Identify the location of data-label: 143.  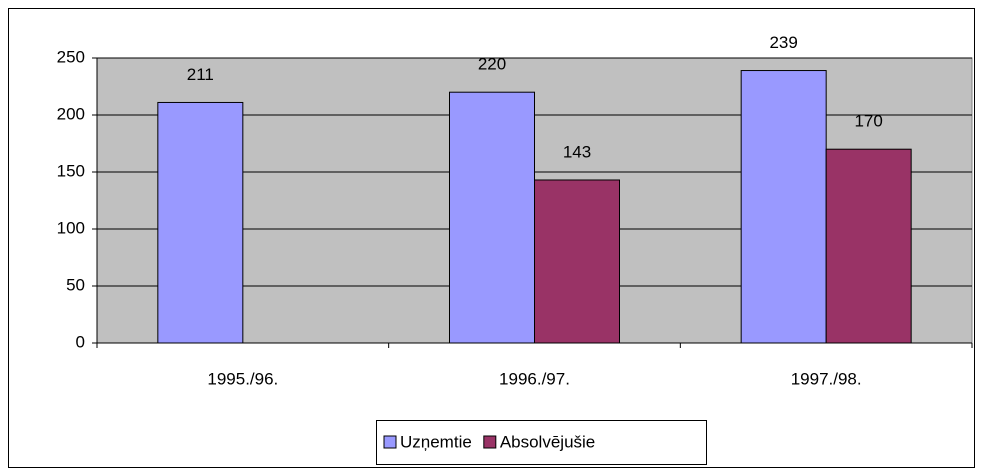
(577, 151).